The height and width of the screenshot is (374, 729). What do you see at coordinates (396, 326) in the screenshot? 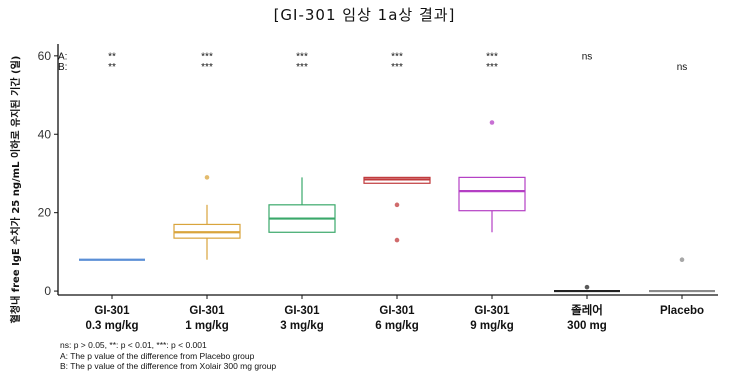
I see `cat-3-label-line2: 6 mg/kg` at bounding box center [396, 326].